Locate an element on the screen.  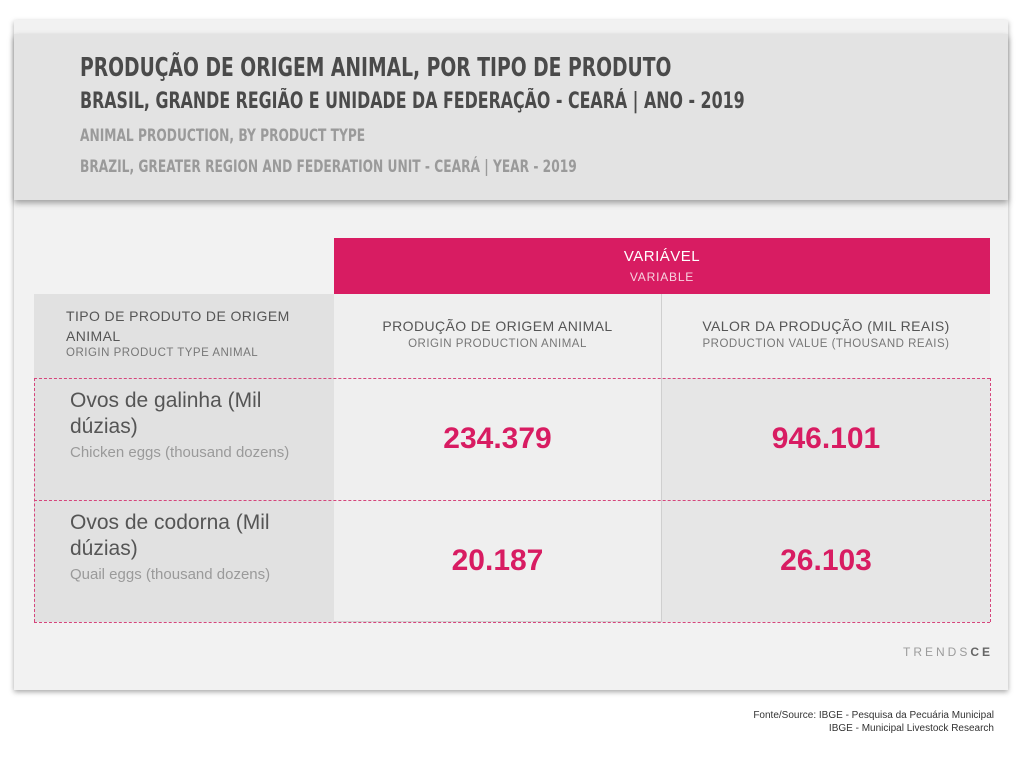
row-divider-right is located at coordinates (990, 500).